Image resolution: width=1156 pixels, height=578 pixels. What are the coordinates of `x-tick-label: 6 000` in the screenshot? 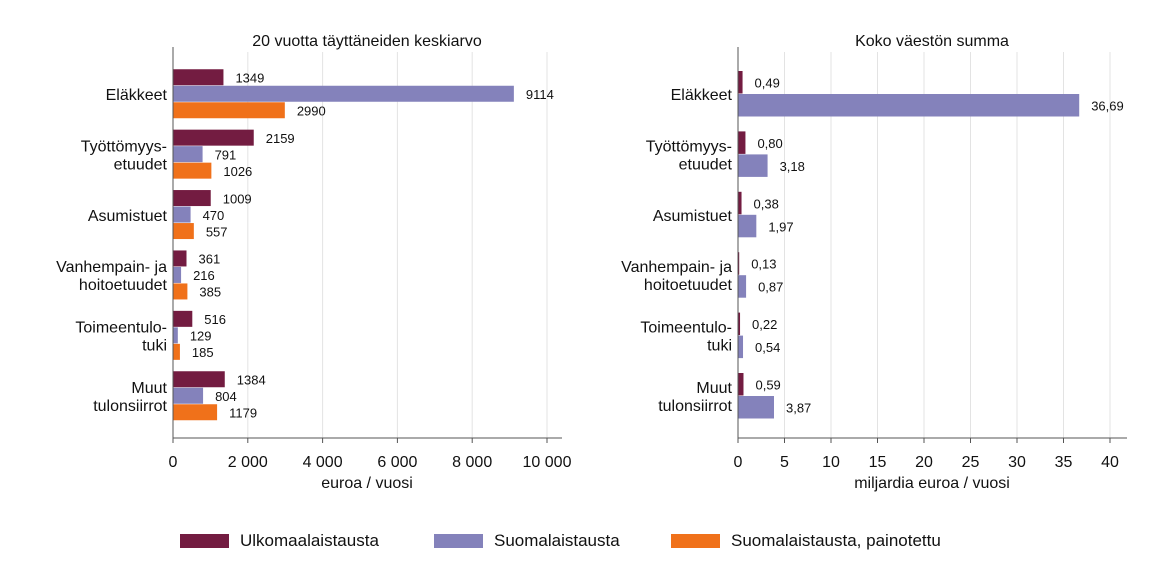 It's located at (397, 462).